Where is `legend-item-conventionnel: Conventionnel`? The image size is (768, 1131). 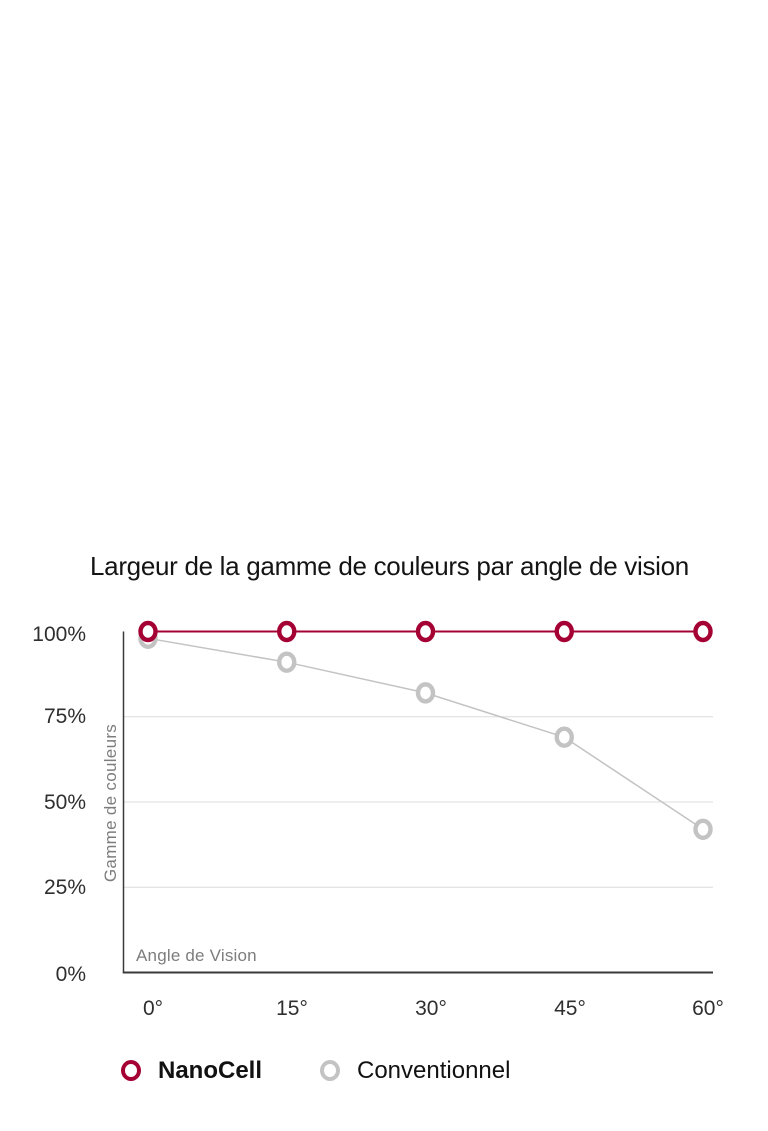 legend-item-conventionnel: Conventionnel is located at coordinates (415, 1070).